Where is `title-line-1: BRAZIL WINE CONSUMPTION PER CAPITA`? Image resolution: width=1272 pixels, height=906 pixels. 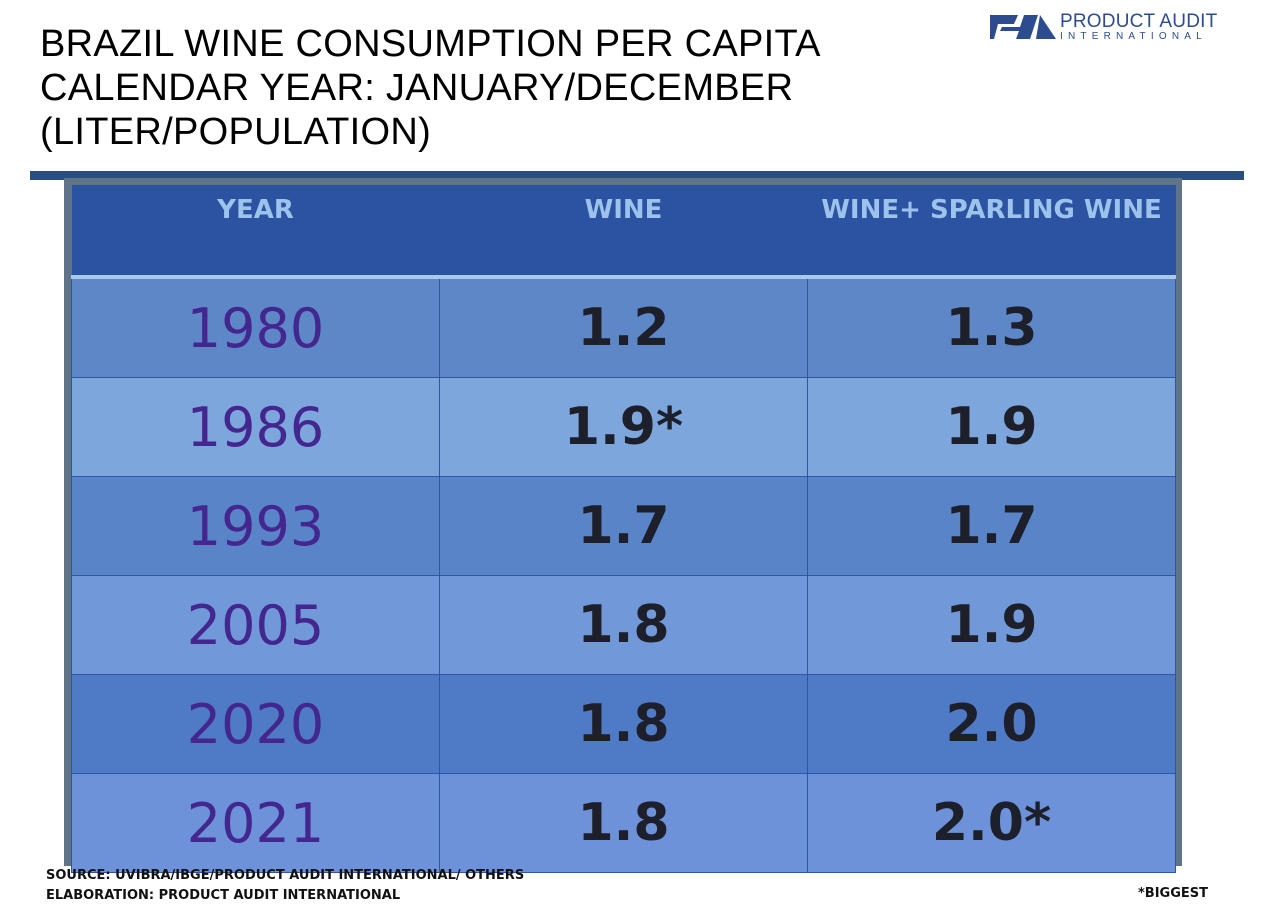
title-line-1: BRAZIL WINE CONSUMPTION PER CAPITA is located at coordinates (430, 44).